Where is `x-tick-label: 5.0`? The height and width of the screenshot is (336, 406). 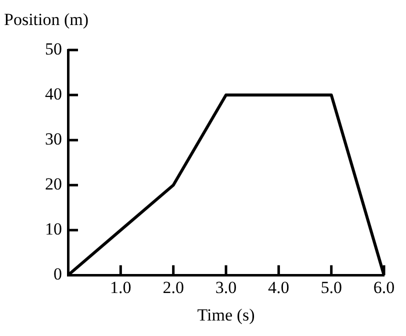
x-tick-label: 5.0 is located at coordinates (331, 287).